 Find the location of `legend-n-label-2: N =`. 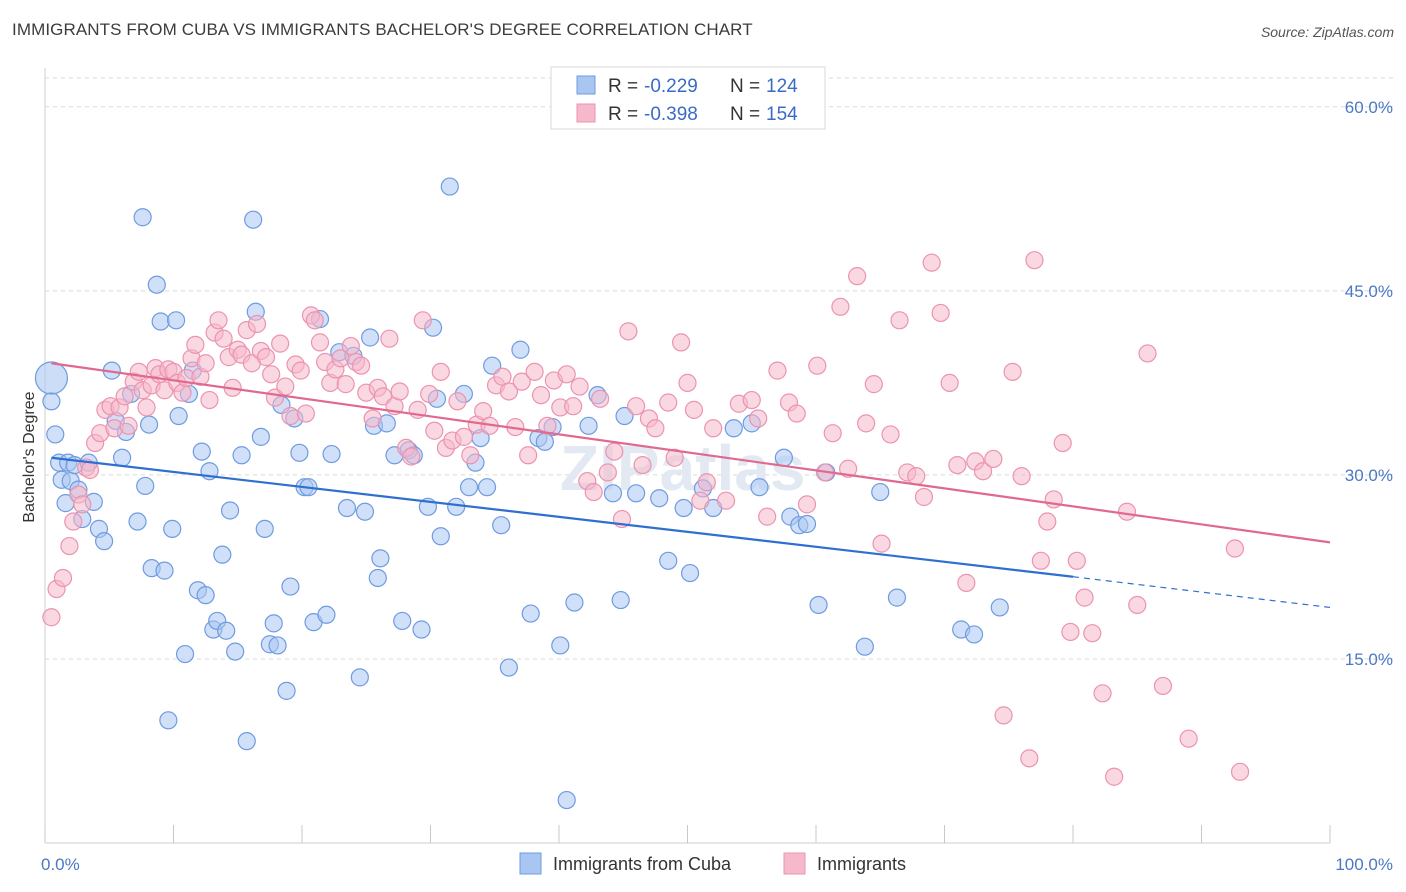

legend-n-label-2: N = is located at coordinates (745, 114).